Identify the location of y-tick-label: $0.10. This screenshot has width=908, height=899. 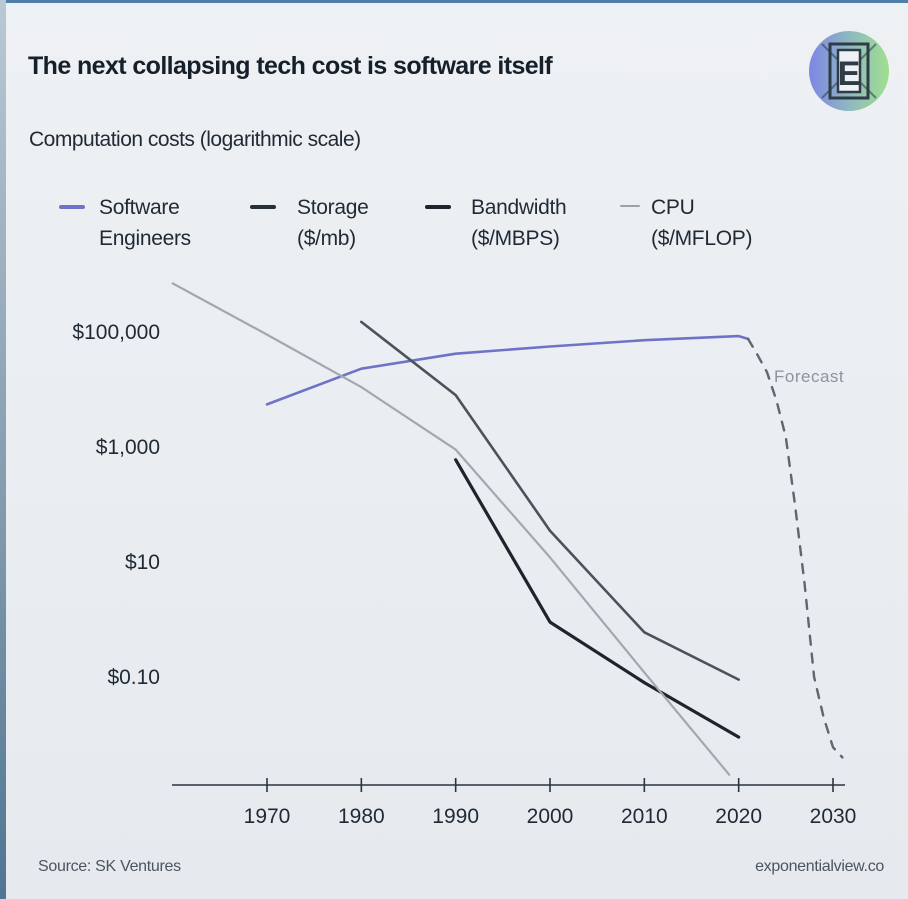
(133, 677).